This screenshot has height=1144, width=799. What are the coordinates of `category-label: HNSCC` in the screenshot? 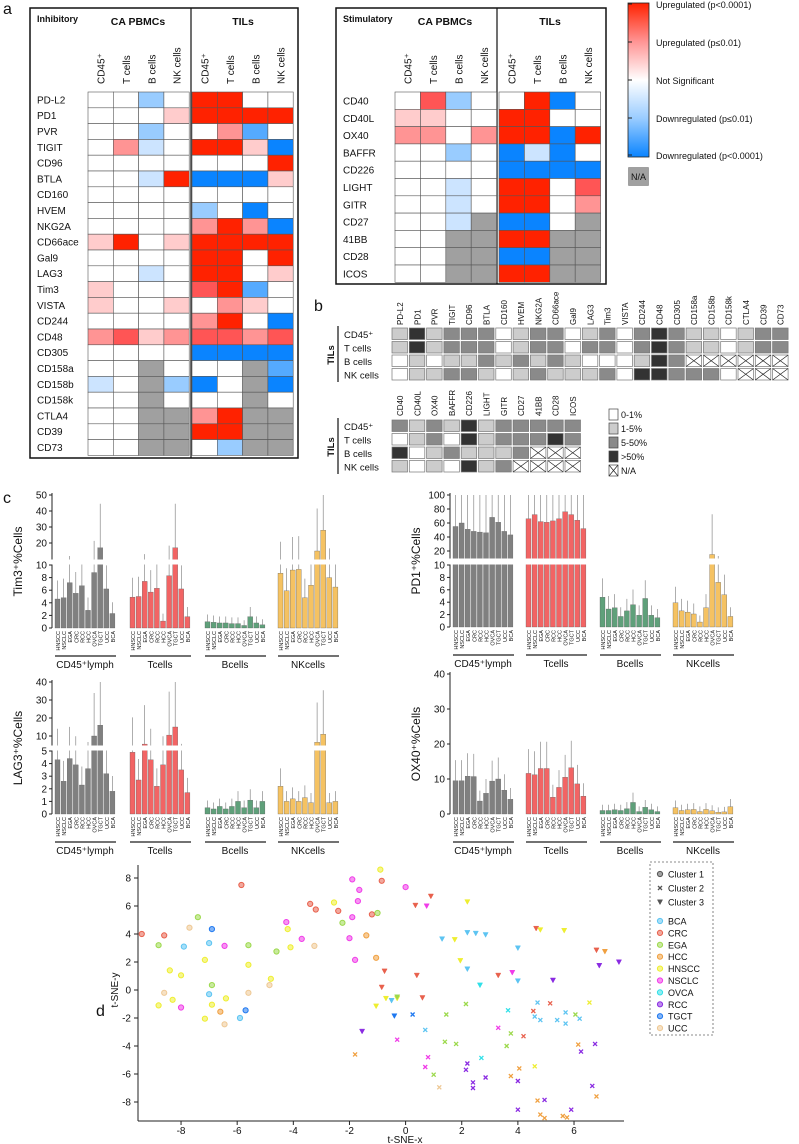 It's located at (530, 640).